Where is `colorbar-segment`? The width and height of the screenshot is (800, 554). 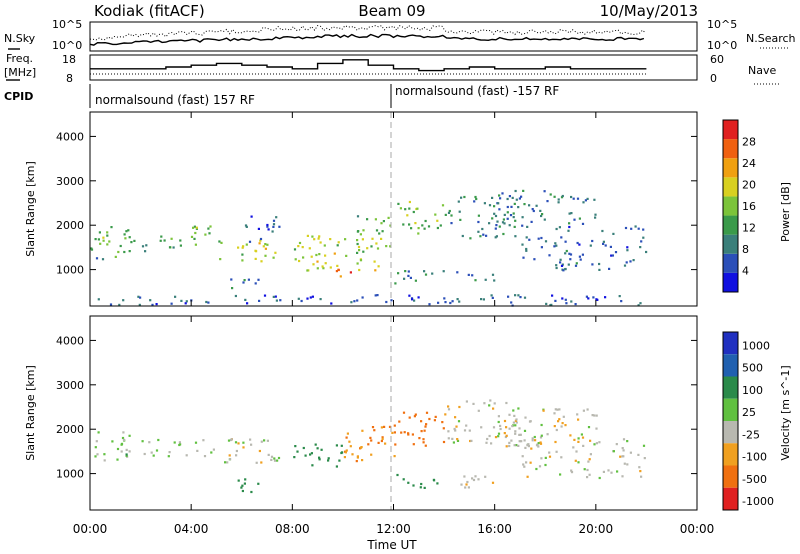
colorbar-segment is located at coordinates (730, 498).